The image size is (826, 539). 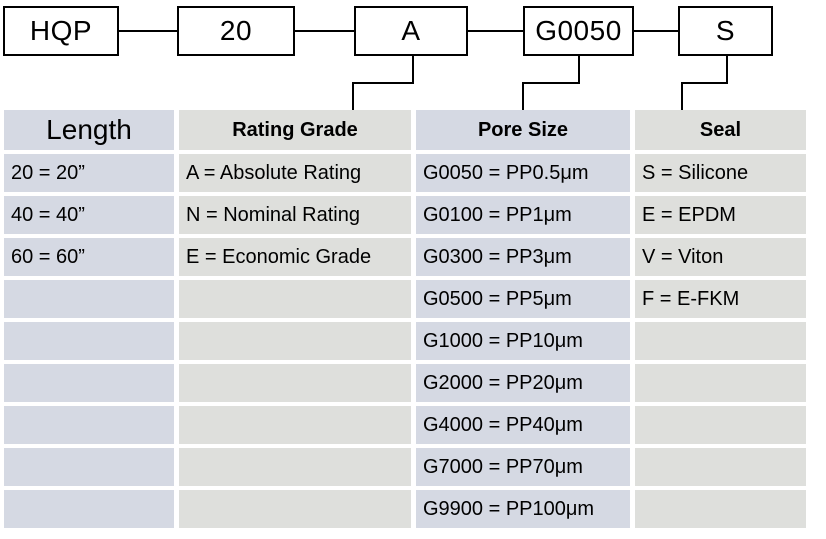 What do you see at coordinates (383, 84) in the screenshot?
I see `connector-grade-box-to-column` at bounding box center [383, 84].